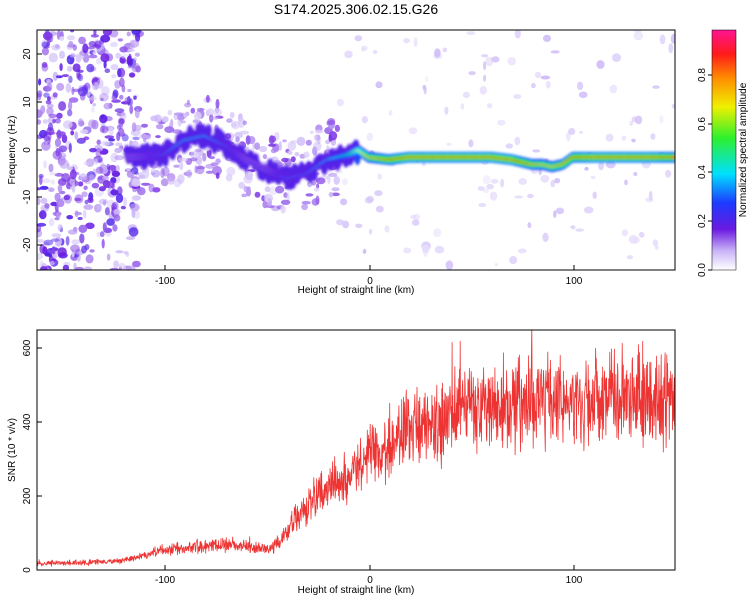 This screenshot has width=750, height=600. What do you see at coordinates (356, 590) in the screenshot?
I see `snr-x-axis-label: Height of straight line (km)` at bounding box center [356, 590].